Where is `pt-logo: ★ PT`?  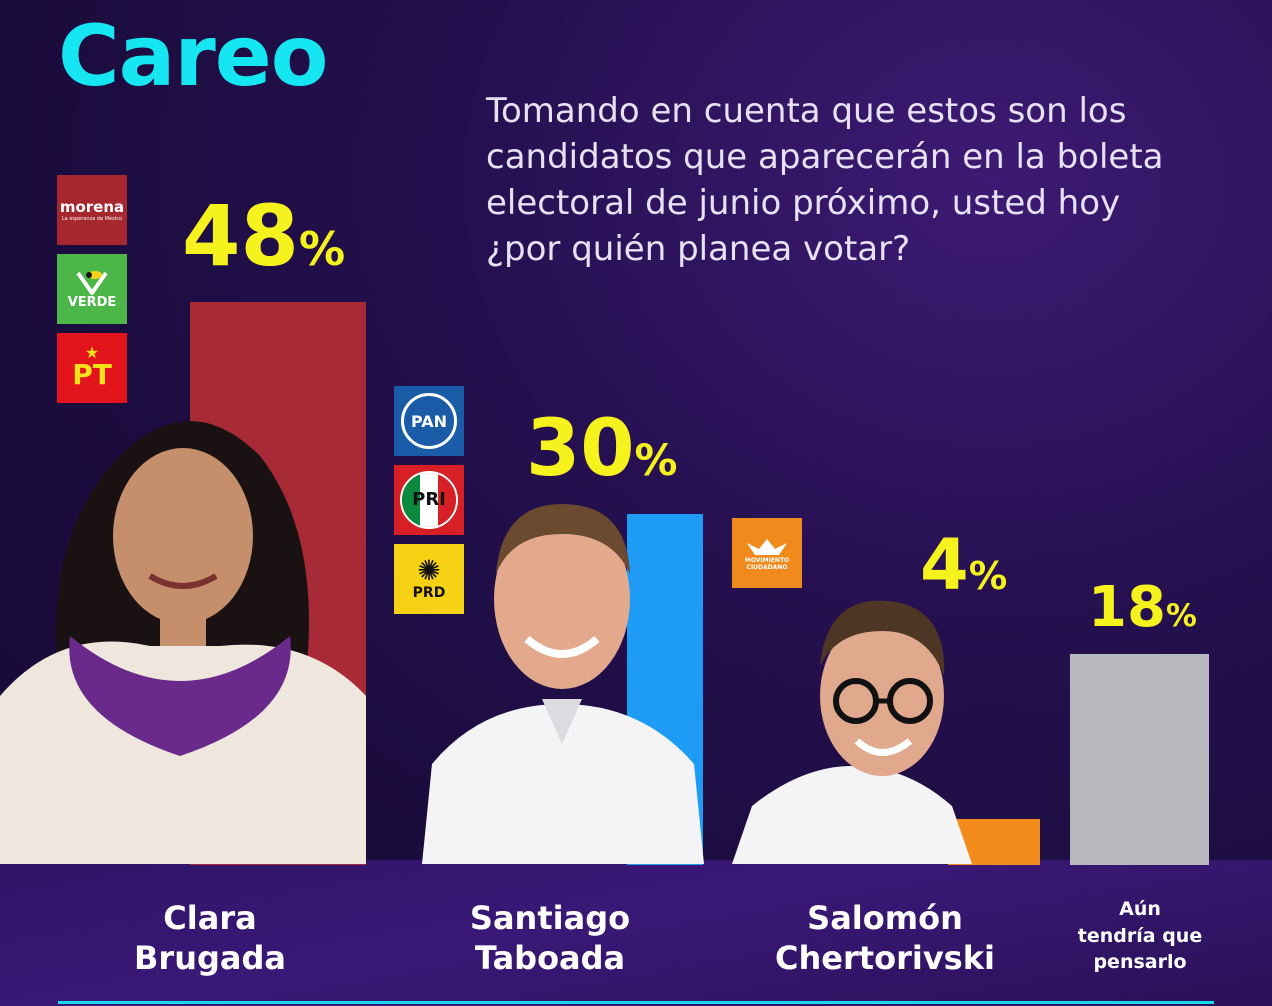
pt-logo: ★ PT is located at coordinates (92, 368).